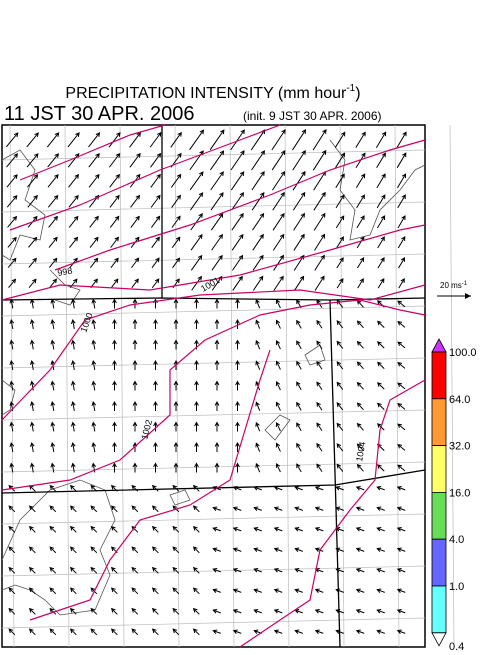 This screenshot has width=500, height=655. I want to click on vector-legend-head, so click(468, 296).